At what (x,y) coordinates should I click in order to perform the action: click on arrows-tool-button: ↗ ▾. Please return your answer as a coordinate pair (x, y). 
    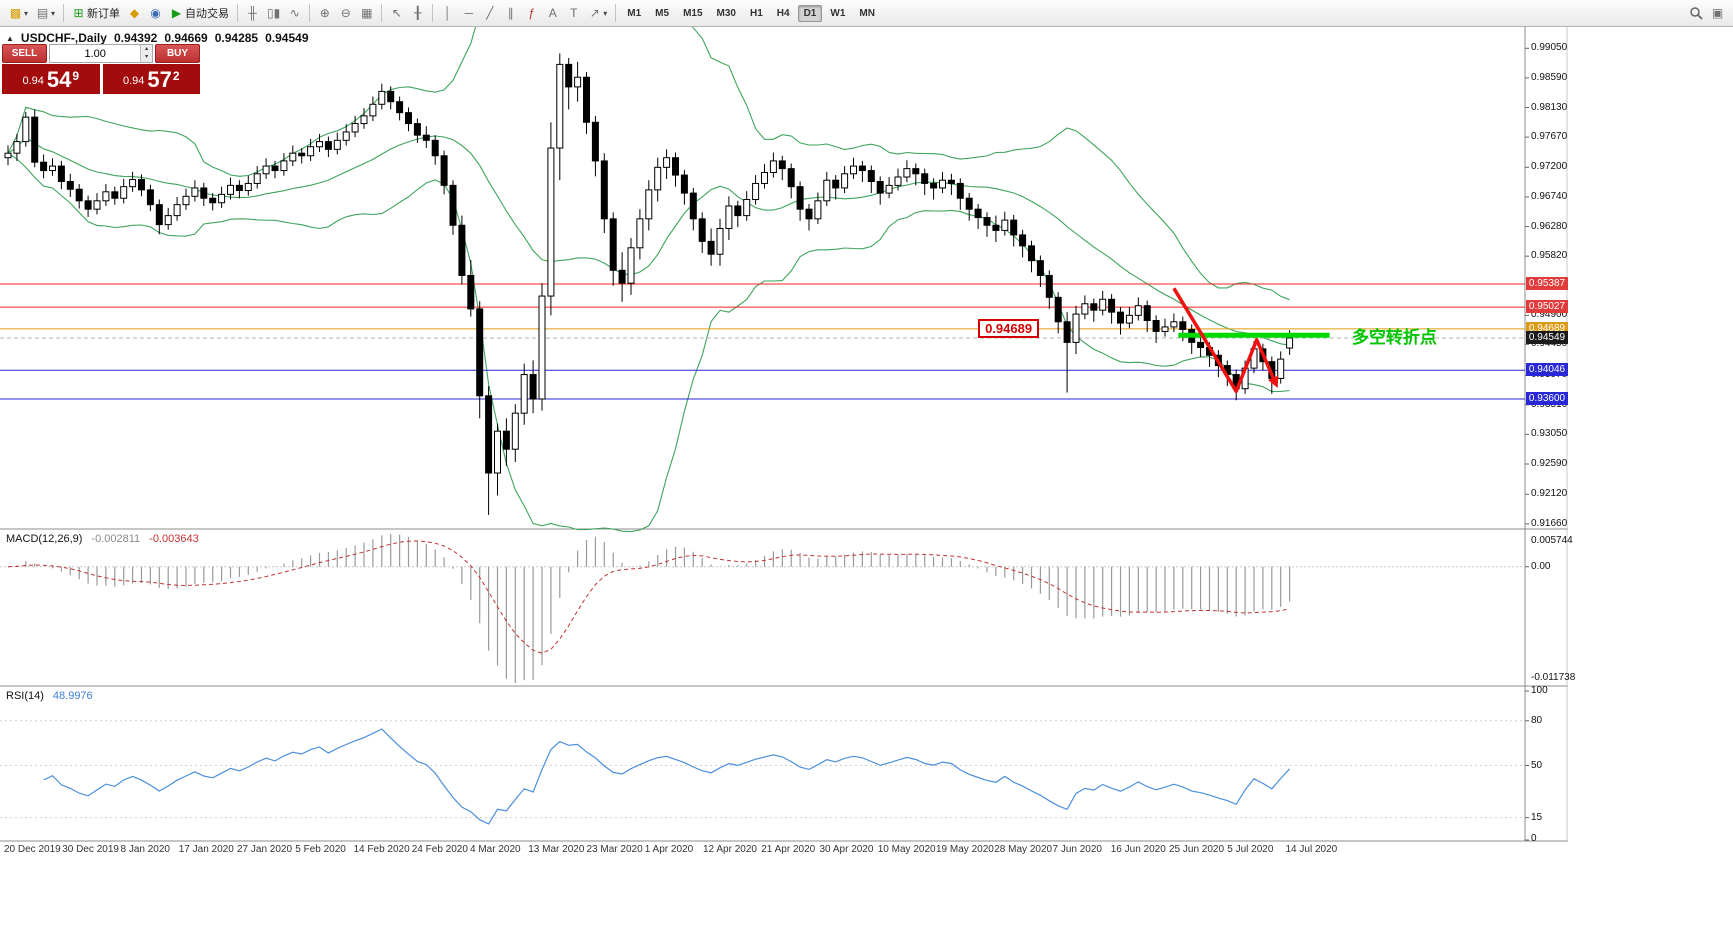
    Looking at the image, I should click on (597, 13).